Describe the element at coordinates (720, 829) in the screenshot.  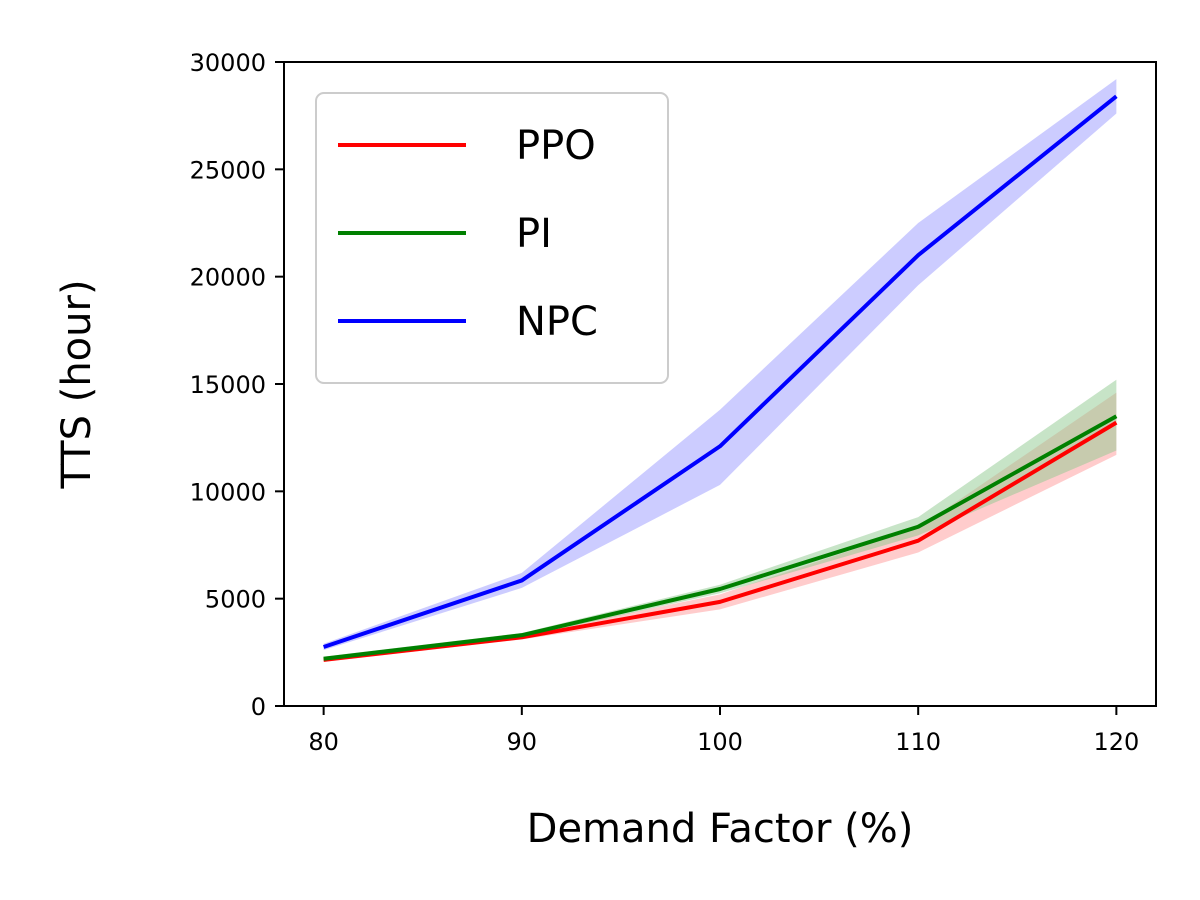
I see `x-axis-title: Demand Factor (%)` at that location.